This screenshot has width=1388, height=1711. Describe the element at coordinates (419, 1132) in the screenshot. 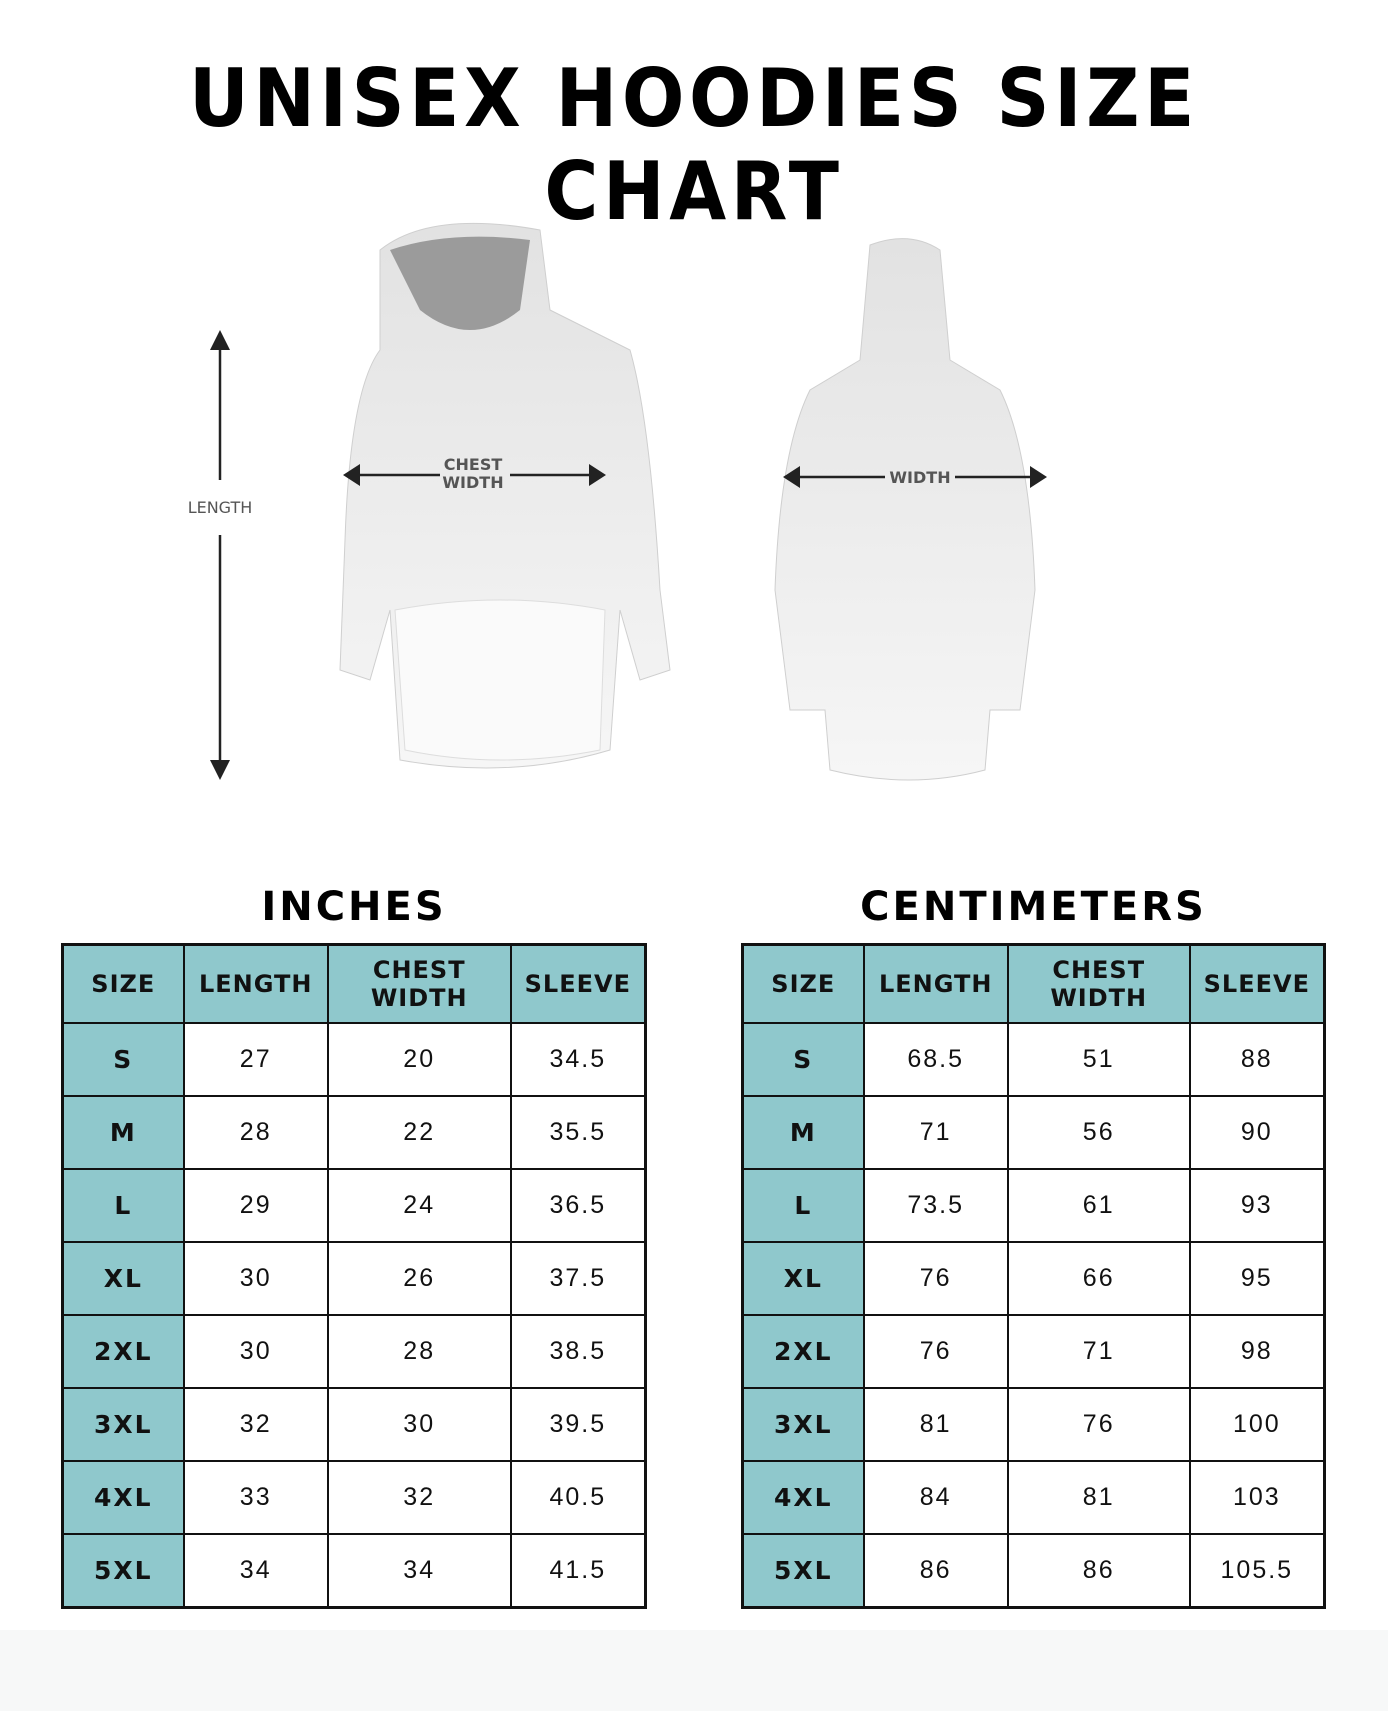

I see `value-cell: 22` at that location.